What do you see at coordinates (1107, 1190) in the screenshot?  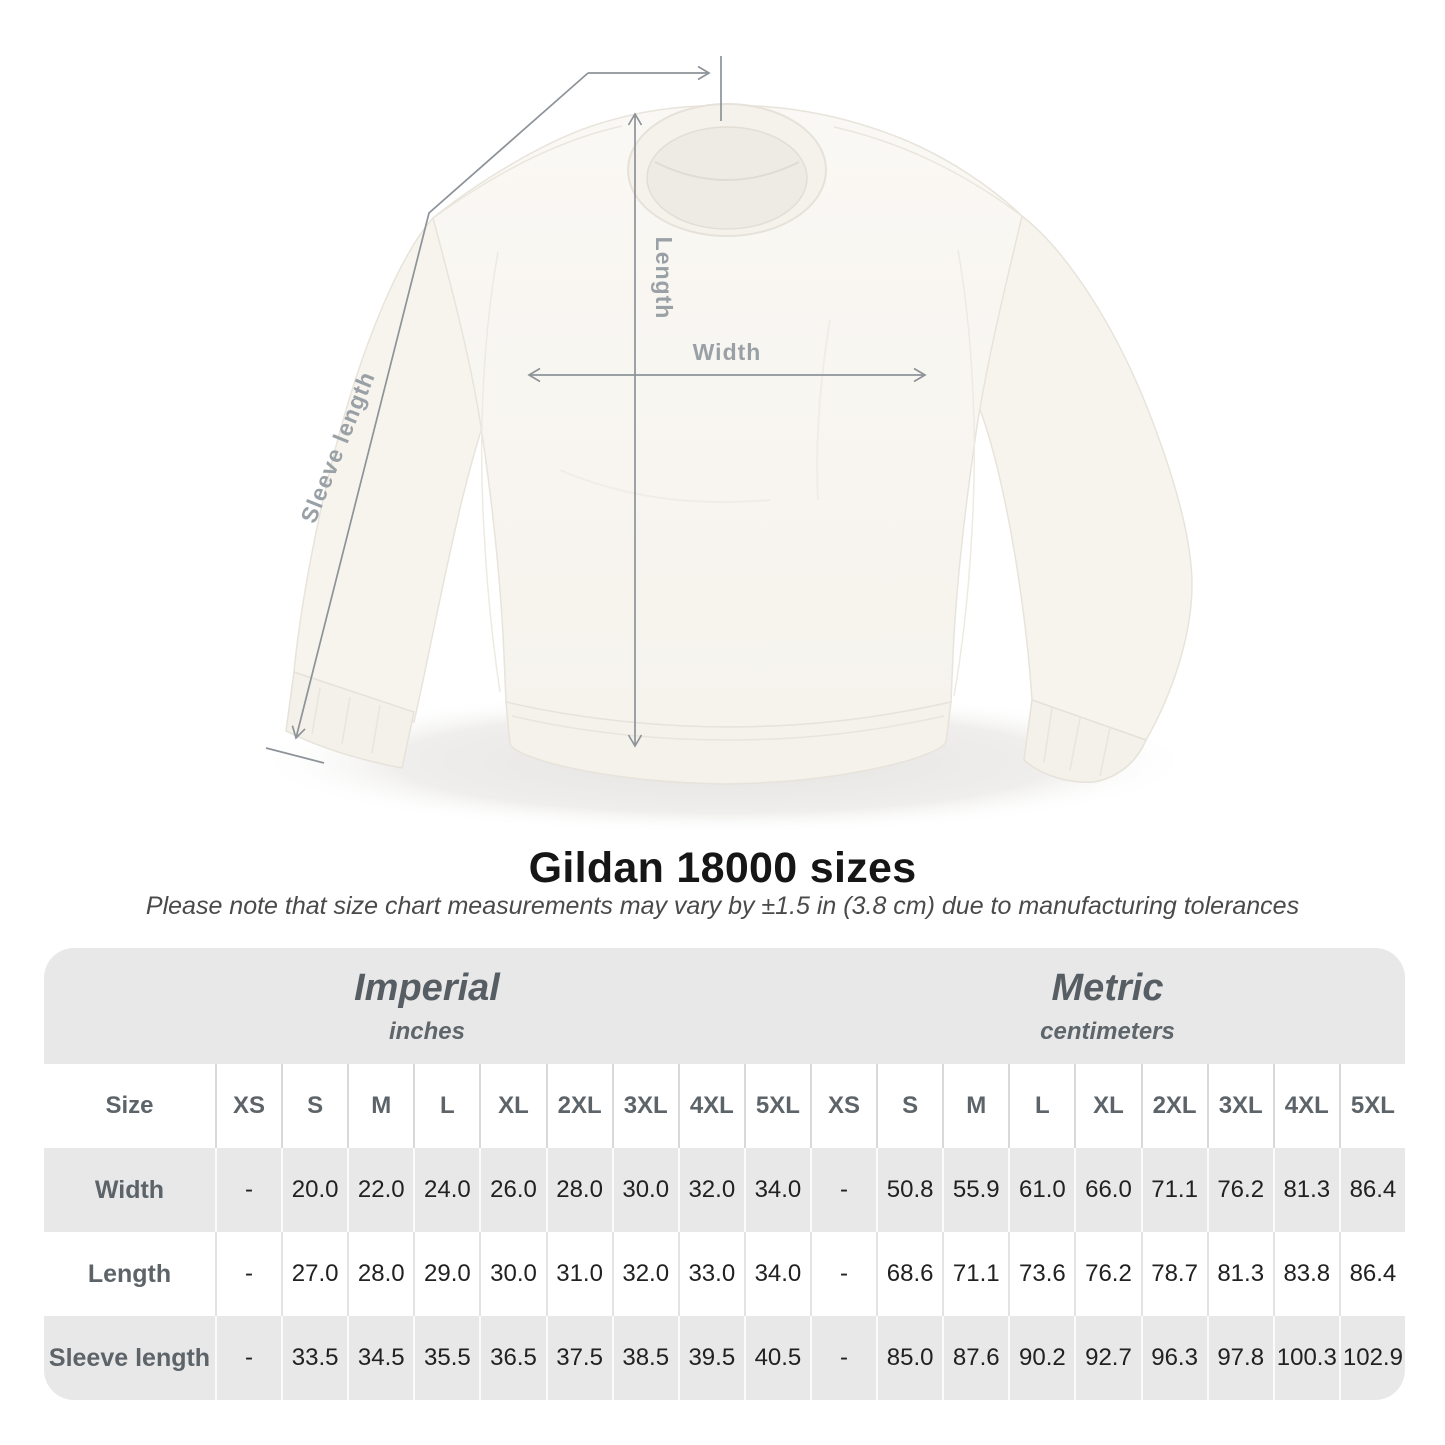 I see `cell-width-metric-xl: 66.0` at bounding box center [1107, 1190].